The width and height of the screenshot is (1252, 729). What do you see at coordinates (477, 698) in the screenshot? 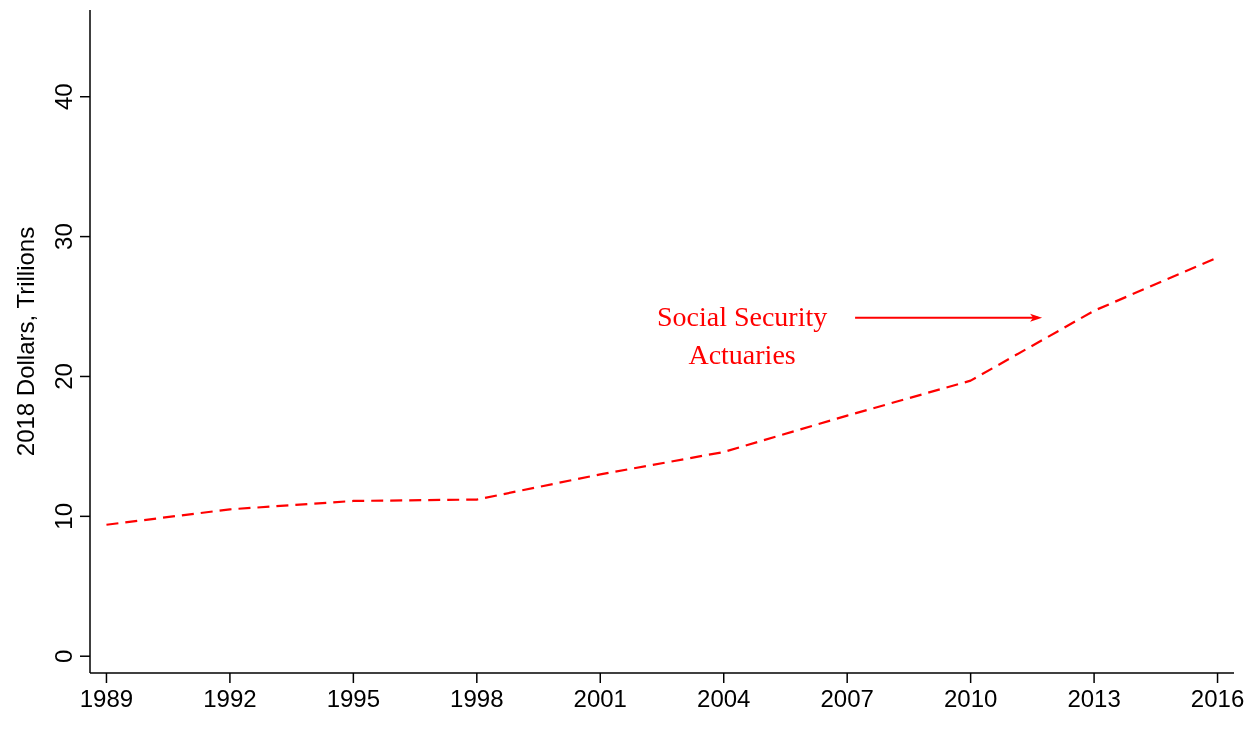
I see `x-tick-label: 1998` at bounding box center [477, 698].